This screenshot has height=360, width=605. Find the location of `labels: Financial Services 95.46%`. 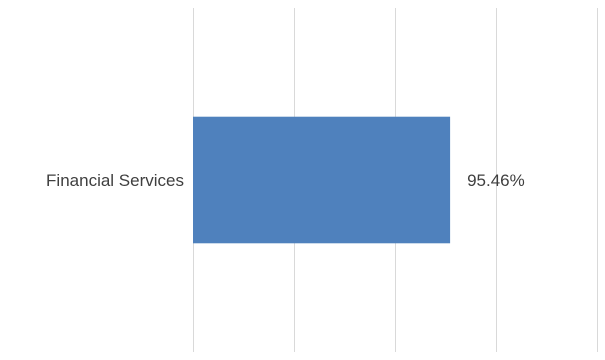

labels: Financial Services 95.46% is located at coordinates (285, 180).